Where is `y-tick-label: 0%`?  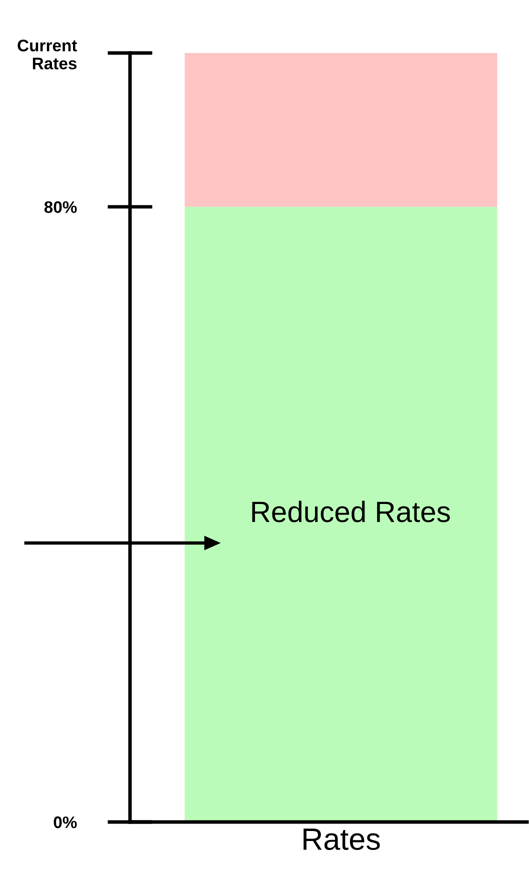 y-tick-label: 0% is located at coordinates (65, 822).